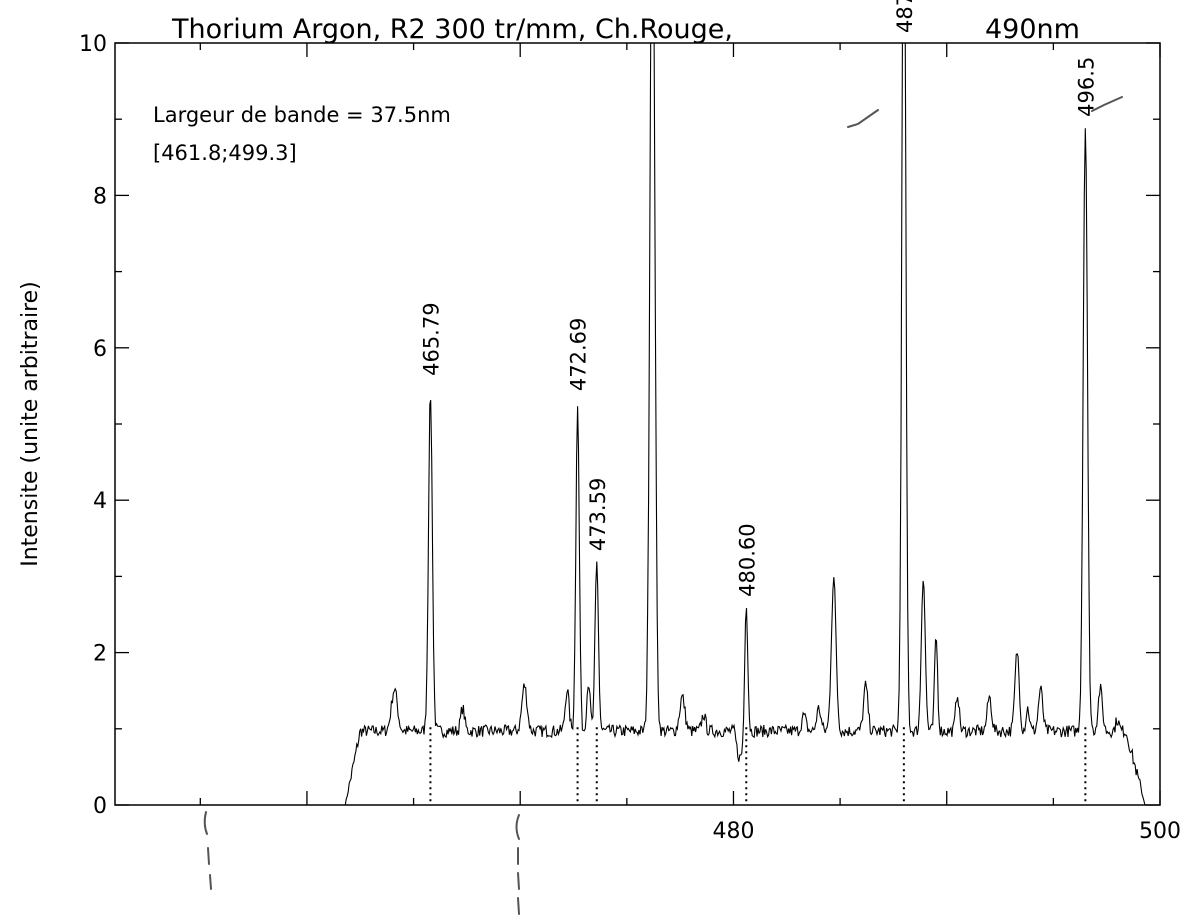 This screenshot has width=1190, height=922. I want to click on x-tick-label: 500, so click(1160, 831).